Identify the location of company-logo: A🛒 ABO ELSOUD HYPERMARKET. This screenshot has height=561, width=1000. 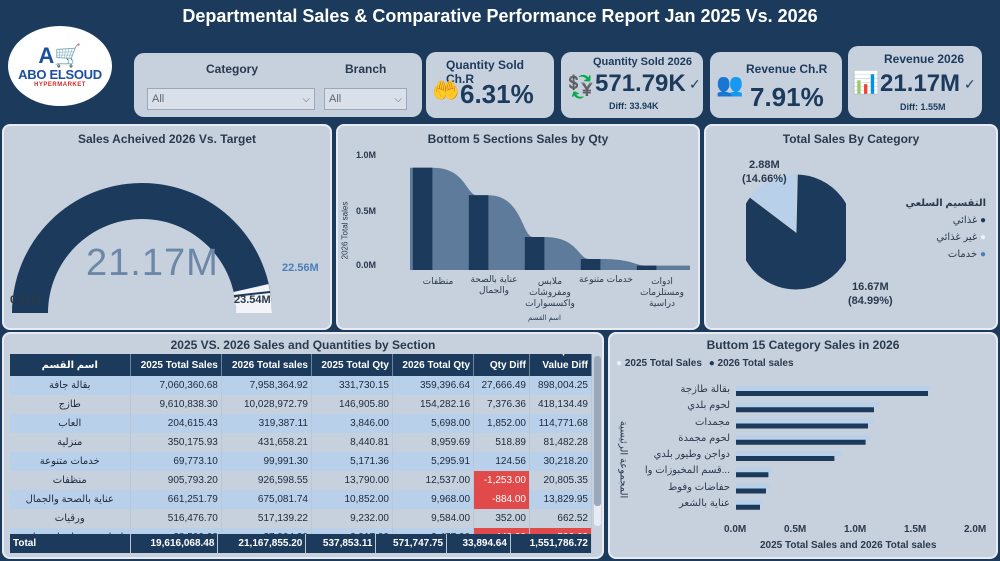
(60, 66).